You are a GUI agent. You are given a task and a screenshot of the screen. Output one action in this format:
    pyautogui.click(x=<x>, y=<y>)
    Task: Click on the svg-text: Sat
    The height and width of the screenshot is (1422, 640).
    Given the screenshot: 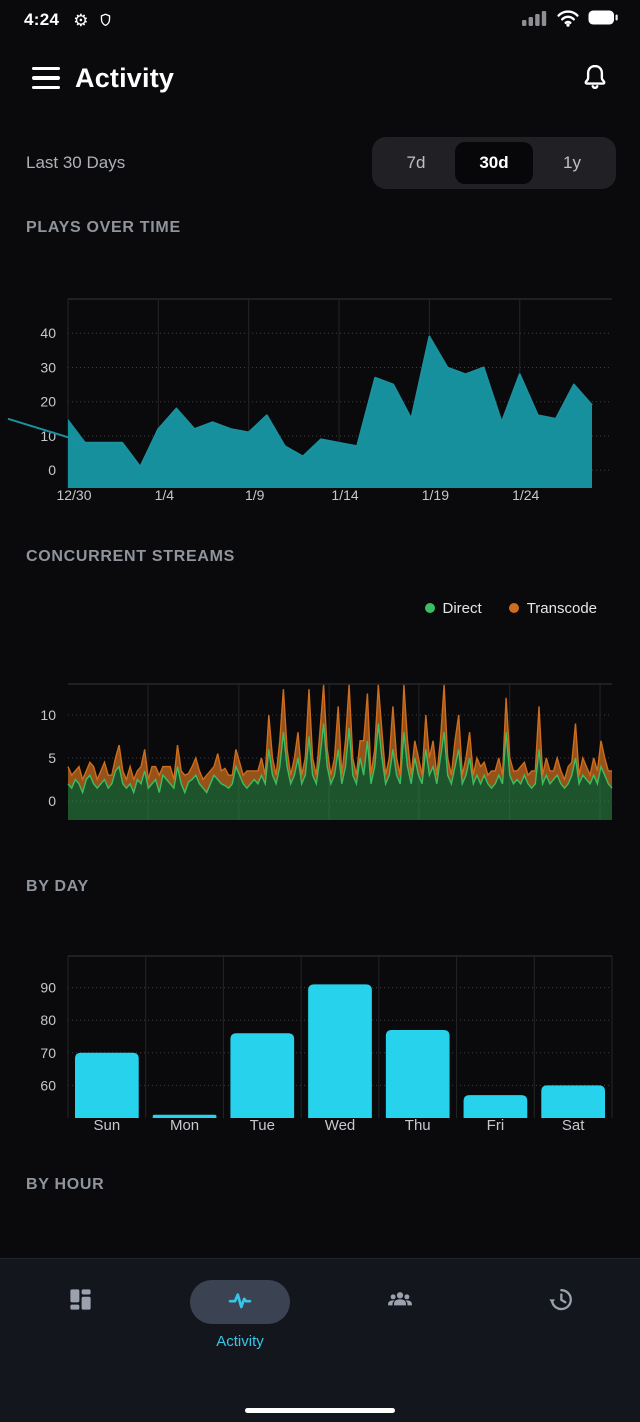 What is the action you would take?
    pyautogui.click(x=573, y=1125)
    